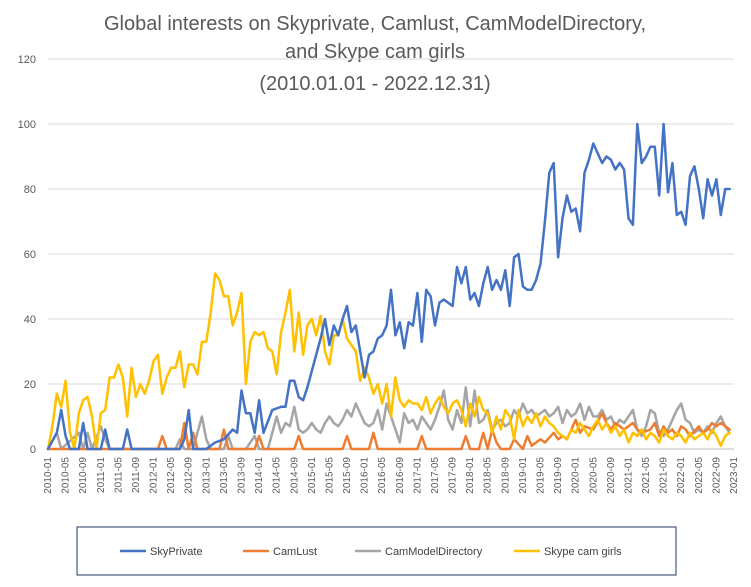 The image size is (751, 587). What do you see at coordinates (294, 475) in the screenshot?
I see `x-tick-label: 2014-09` at bounding box center [294, 475].